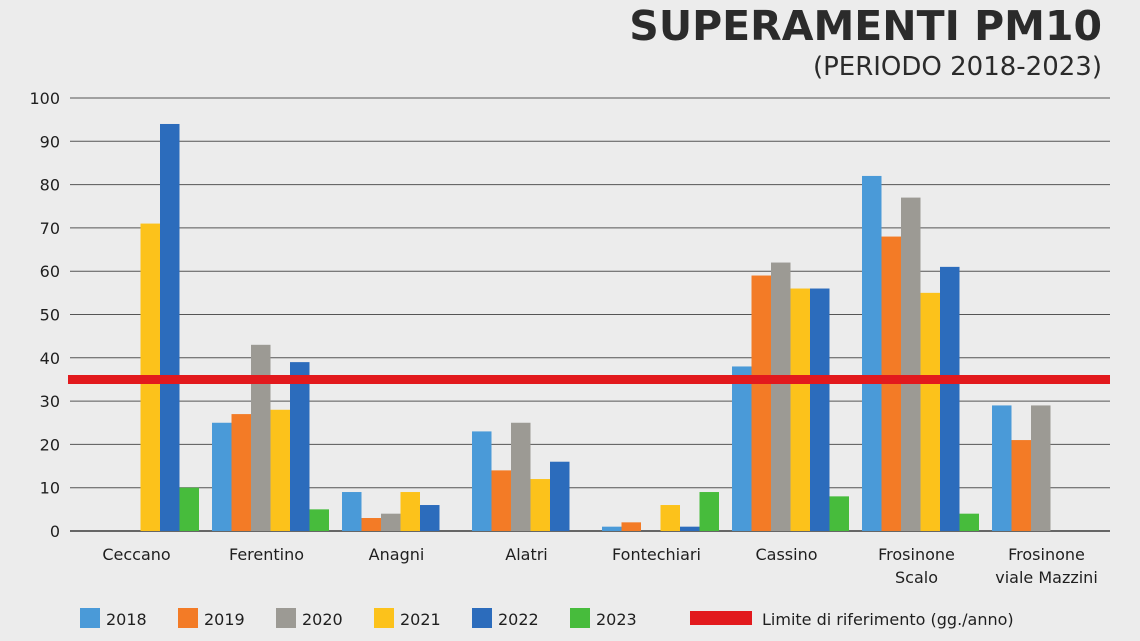  What do you see at coordinates (721, 618) in the screenshot?
I see `legend-swatch-reference` at bounding box center [721, 618].